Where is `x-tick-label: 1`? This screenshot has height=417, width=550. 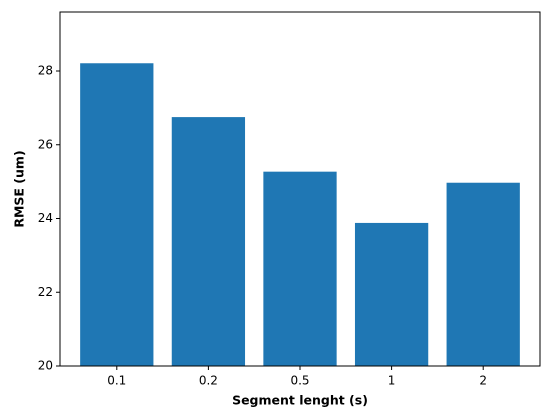 x-tick-label: 1 is located at coordinates (392, 381).